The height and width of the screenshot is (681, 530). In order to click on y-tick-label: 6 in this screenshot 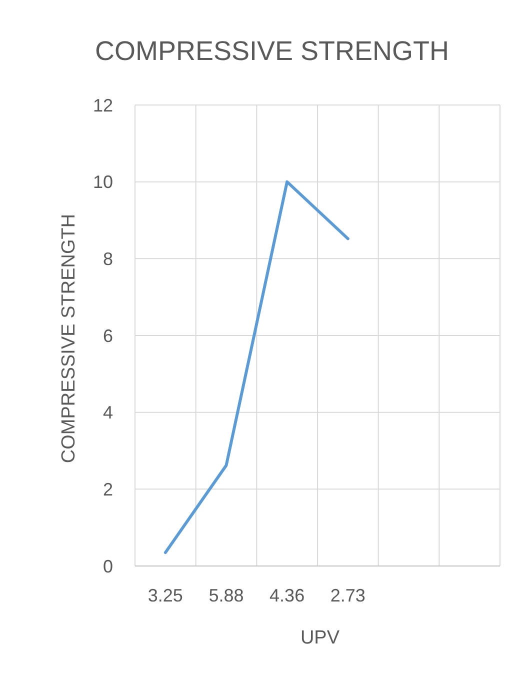, I will do `click(107, 336)`.